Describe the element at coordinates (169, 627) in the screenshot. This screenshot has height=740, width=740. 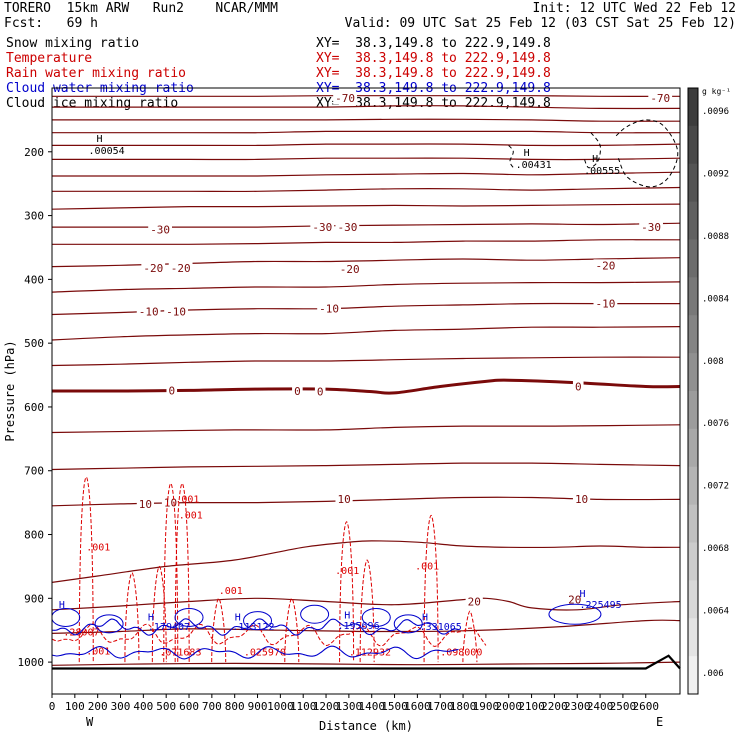
I see `cloud-water-label: .179407` at that location.